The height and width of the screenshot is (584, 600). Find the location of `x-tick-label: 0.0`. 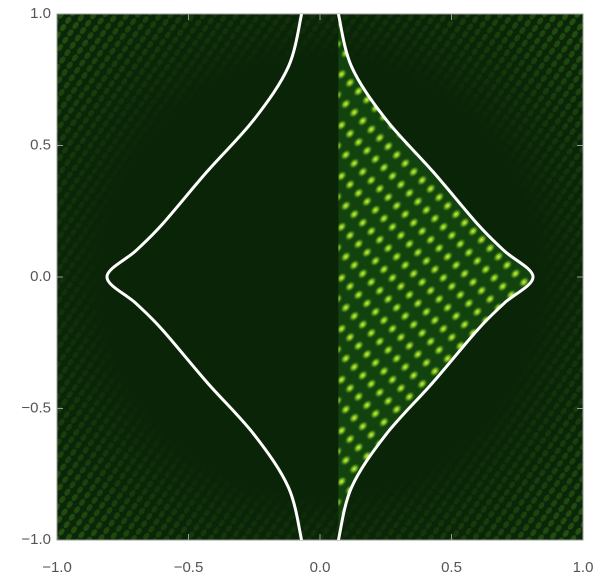

x-tick-label: 0.0 is located at coordinates (320, 567).